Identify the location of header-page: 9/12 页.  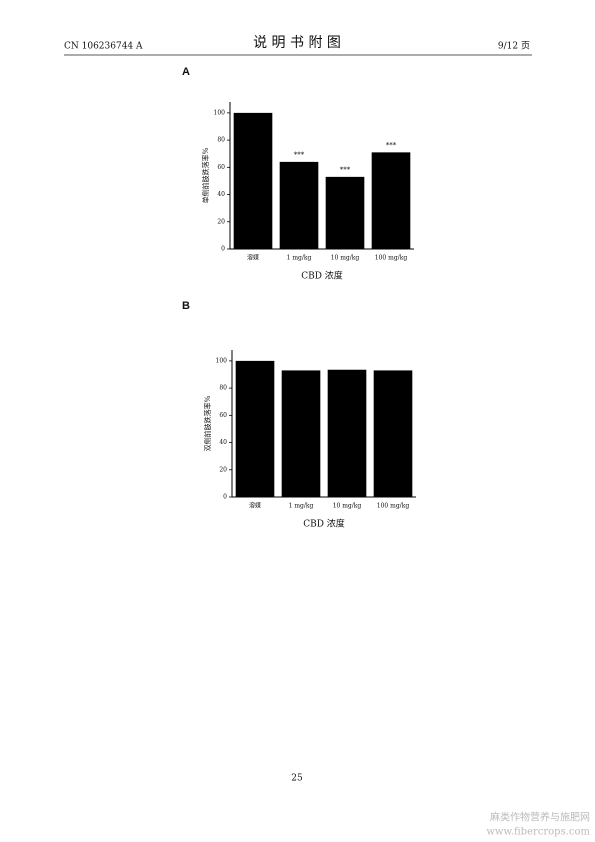
(514, 46).